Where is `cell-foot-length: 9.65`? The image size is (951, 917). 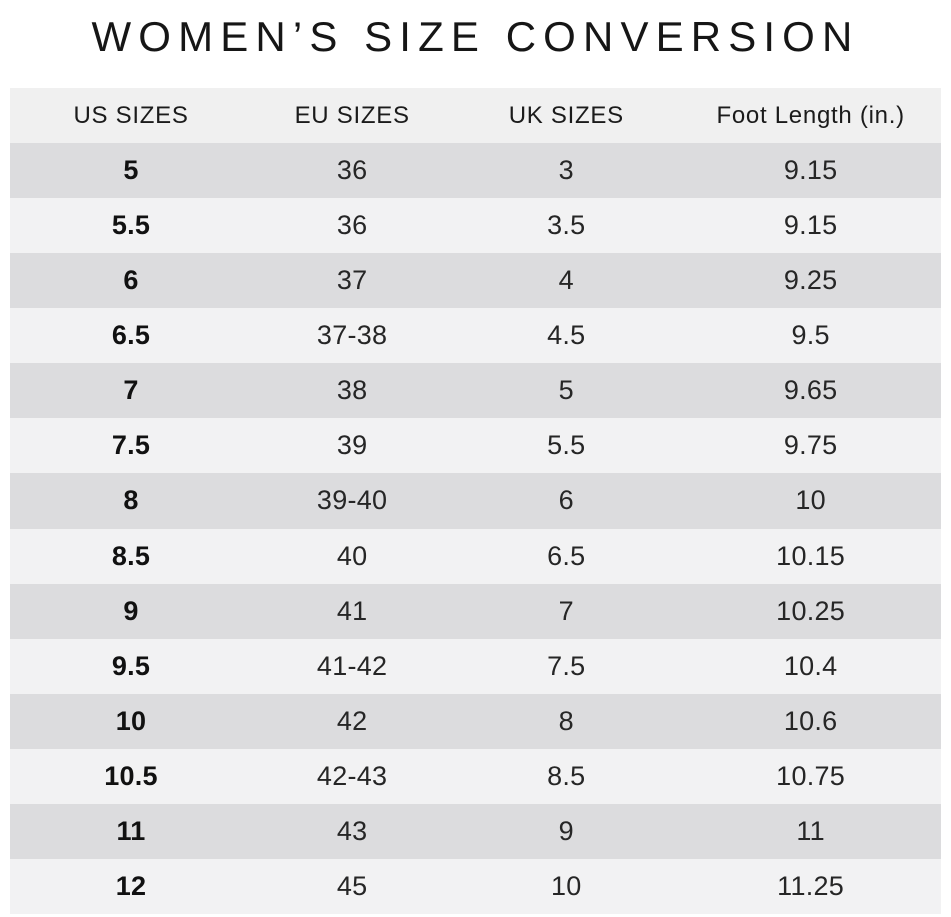 cell-foot-length: 9.65 is located at coordinates (810, 390).